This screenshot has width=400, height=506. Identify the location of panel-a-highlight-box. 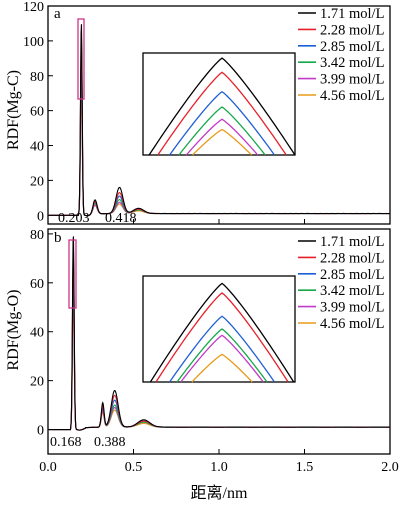
(81, 59).